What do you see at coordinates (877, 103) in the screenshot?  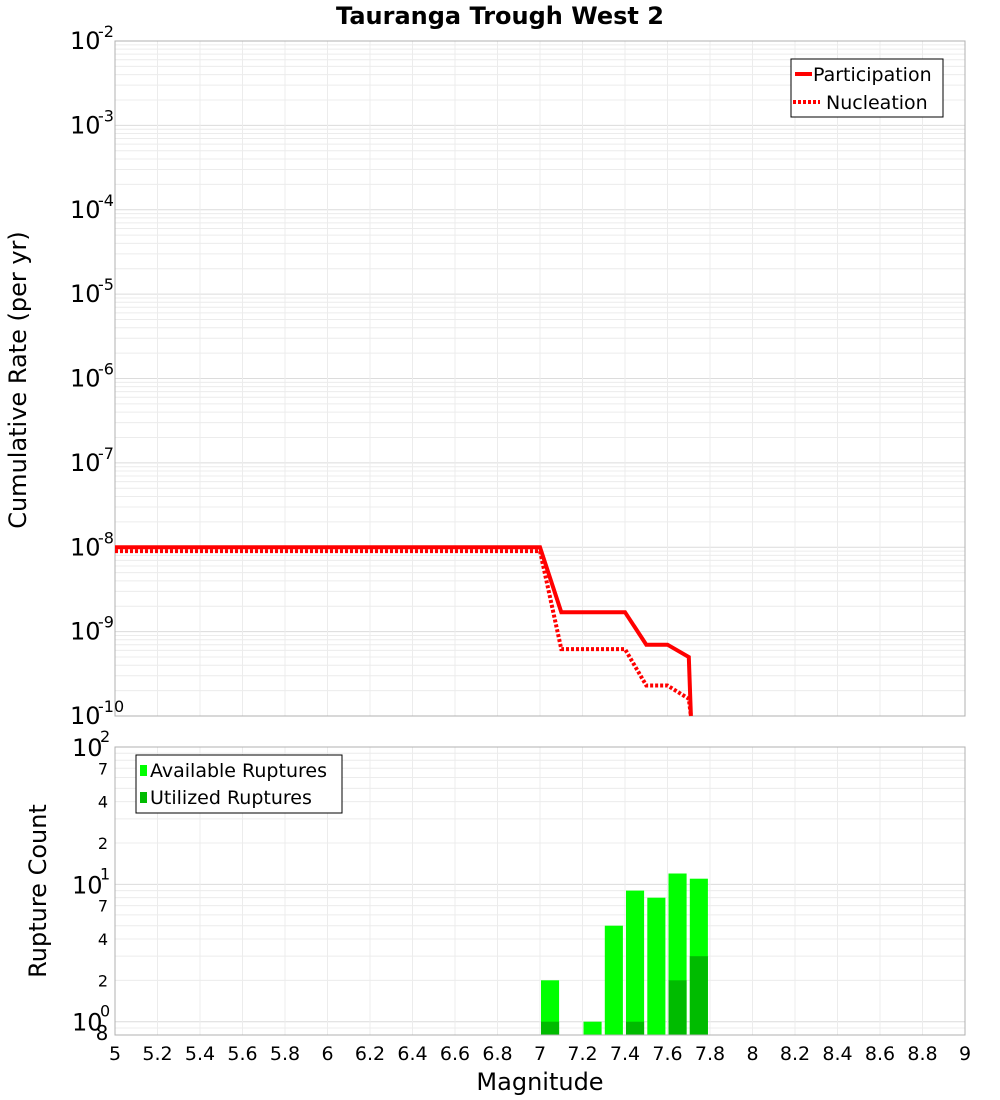 I see `legend-label-nucleation: Nucleation` at bounding box center [877, 103].